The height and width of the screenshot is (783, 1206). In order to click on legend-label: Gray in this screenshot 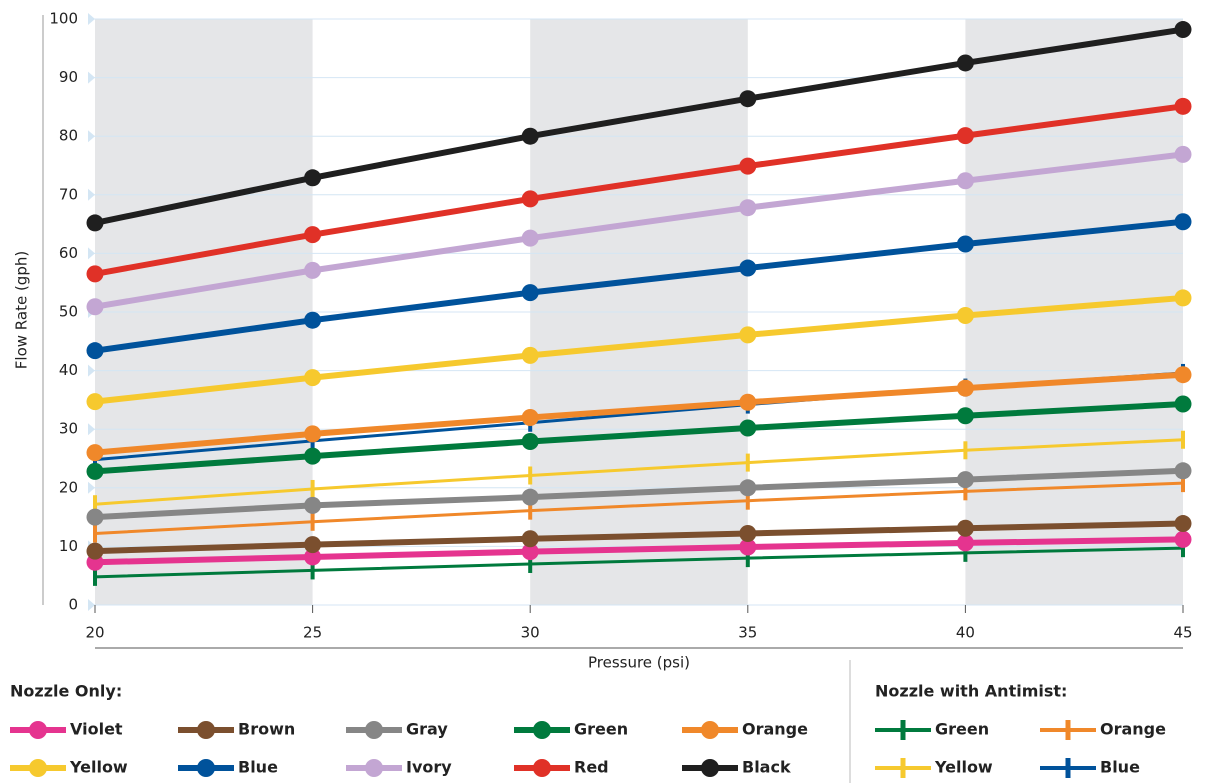, I will do `click(427, 729)`.